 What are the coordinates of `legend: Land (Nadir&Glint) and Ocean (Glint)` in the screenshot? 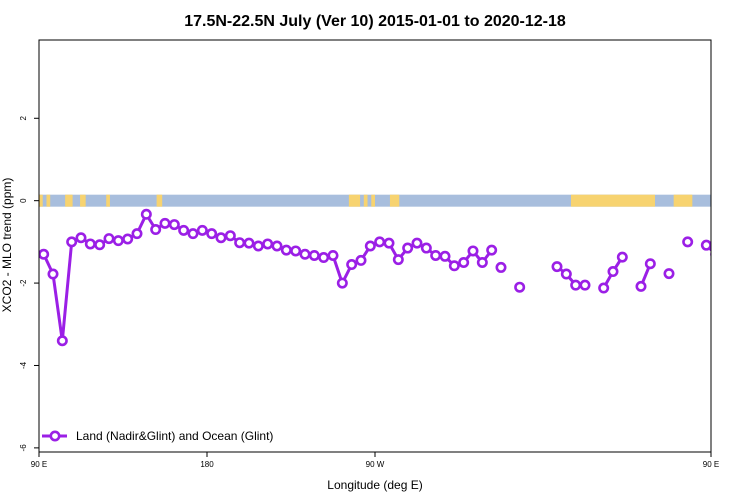 It's located at (157, 436).